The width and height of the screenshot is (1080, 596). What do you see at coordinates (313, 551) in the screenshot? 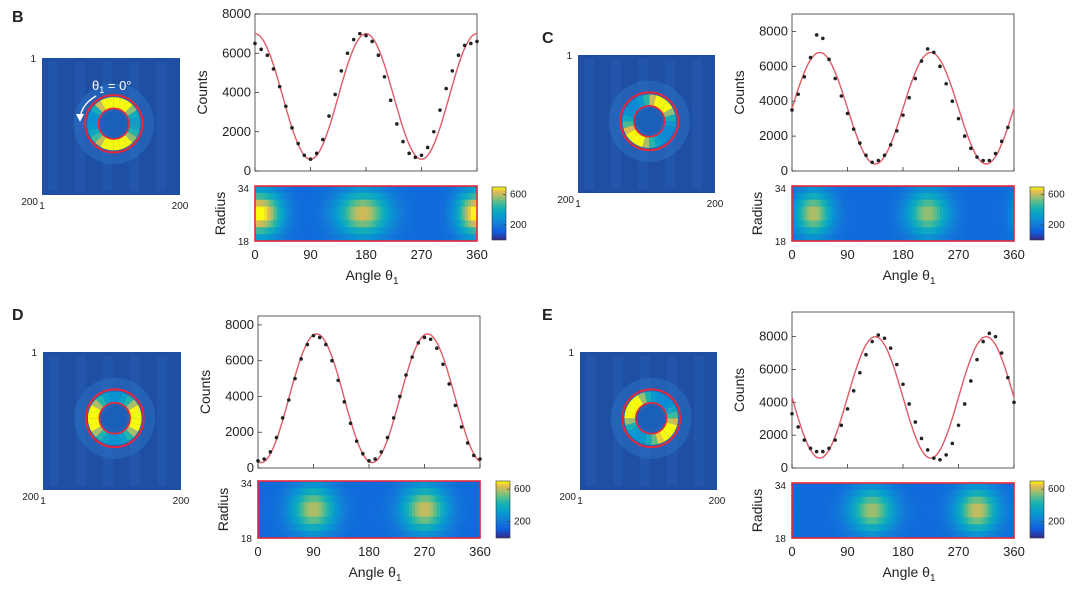
I see `x-tick-label: 90` at bounding box center [313, 551].